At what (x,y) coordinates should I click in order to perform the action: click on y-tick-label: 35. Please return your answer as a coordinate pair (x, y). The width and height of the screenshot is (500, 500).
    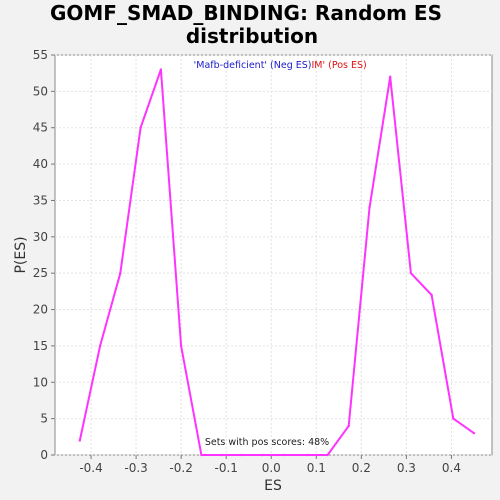
    Looking at the image, I should click on (40, 200).